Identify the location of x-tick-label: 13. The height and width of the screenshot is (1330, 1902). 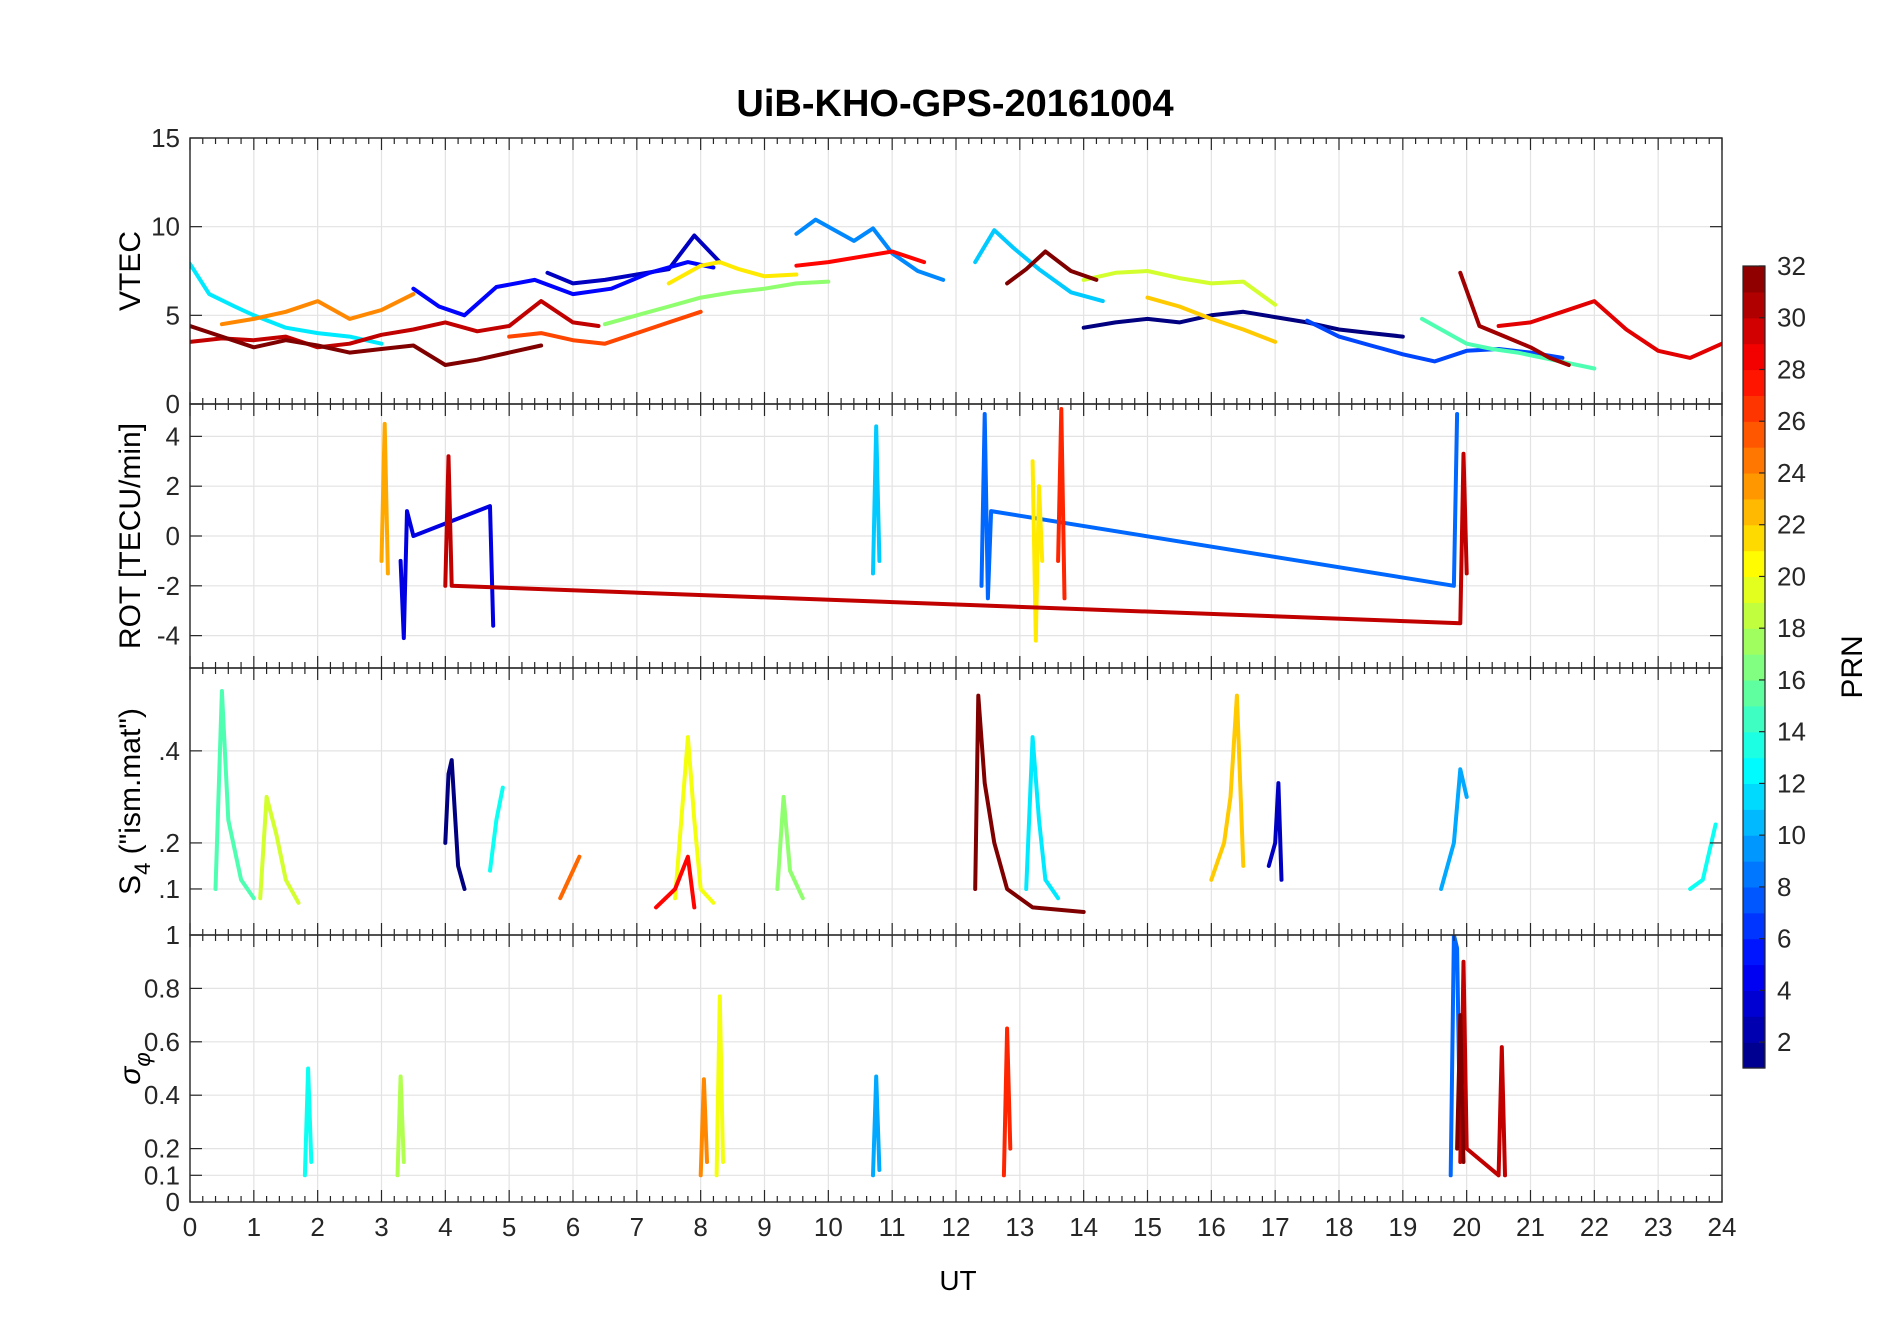
(1019, 1227).